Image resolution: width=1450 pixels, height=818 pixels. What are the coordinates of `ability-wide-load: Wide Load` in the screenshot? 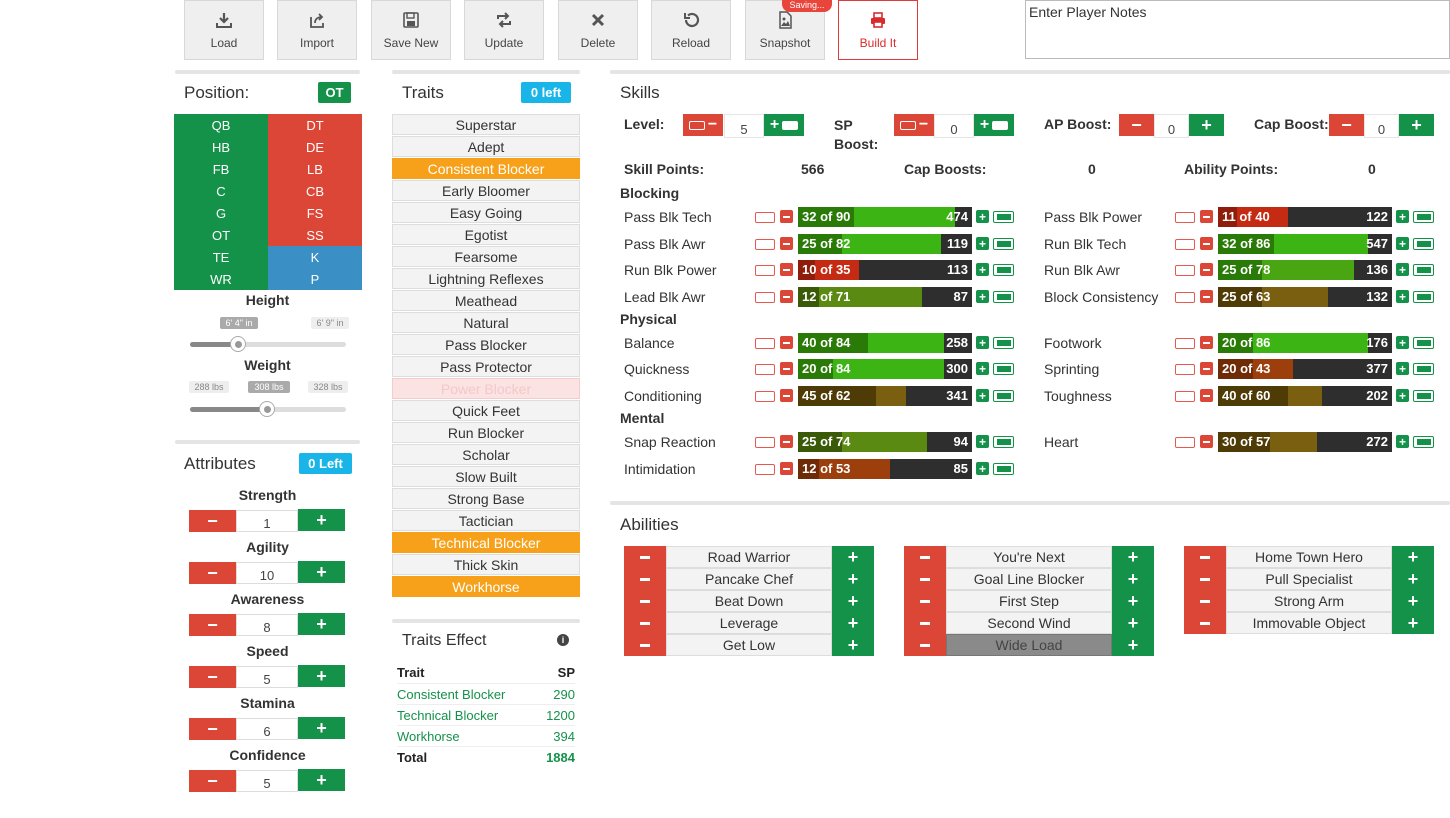 It's located at (1029, 645).